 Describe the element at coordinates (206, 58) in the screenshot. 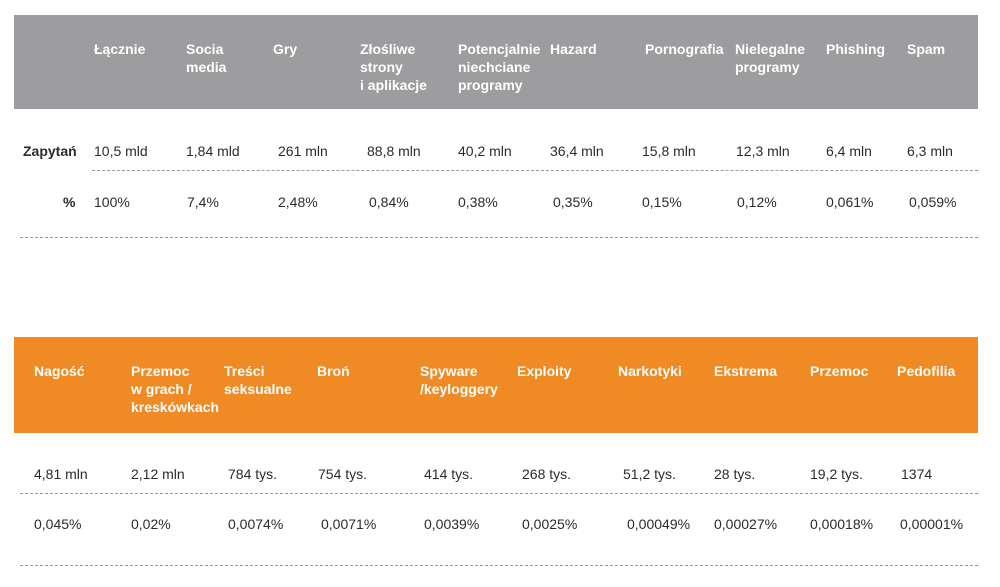

I see `header-cell: Socia media` at that location.